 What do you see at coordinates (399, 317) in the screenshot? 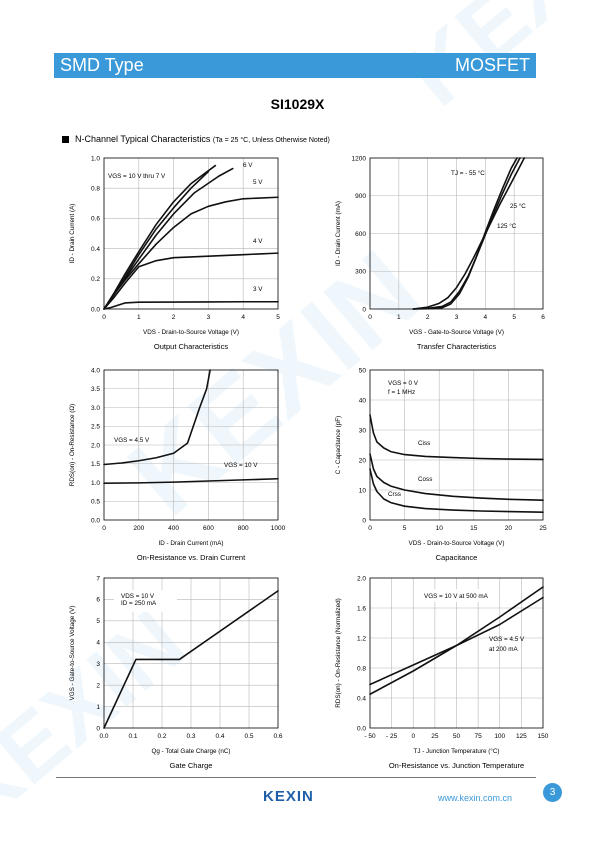
I see `transfer-x-tick-label: 1` at bounding box center [399, 317].